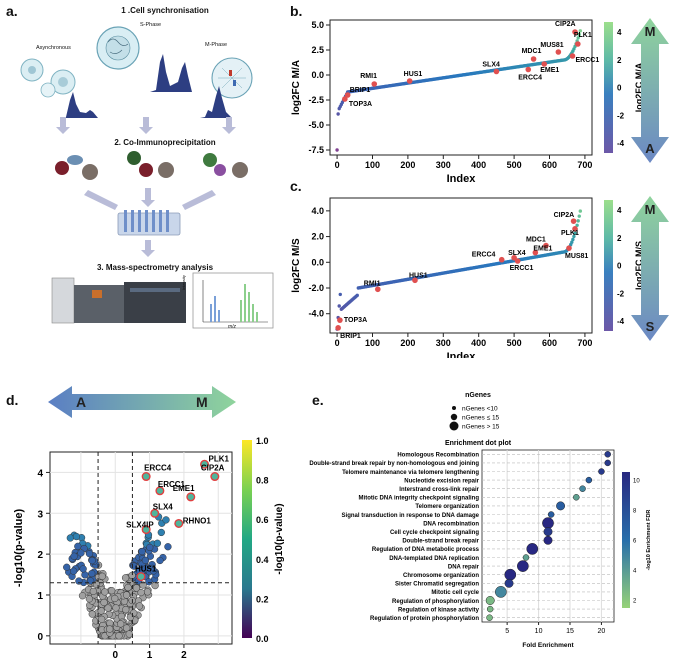 The height and width of the screenshot is (660, 685). Describe the element at coordinates (165, 142) in the screenshot. I see `step2-title: 2. Co-Immunoprecipitation` at that location.